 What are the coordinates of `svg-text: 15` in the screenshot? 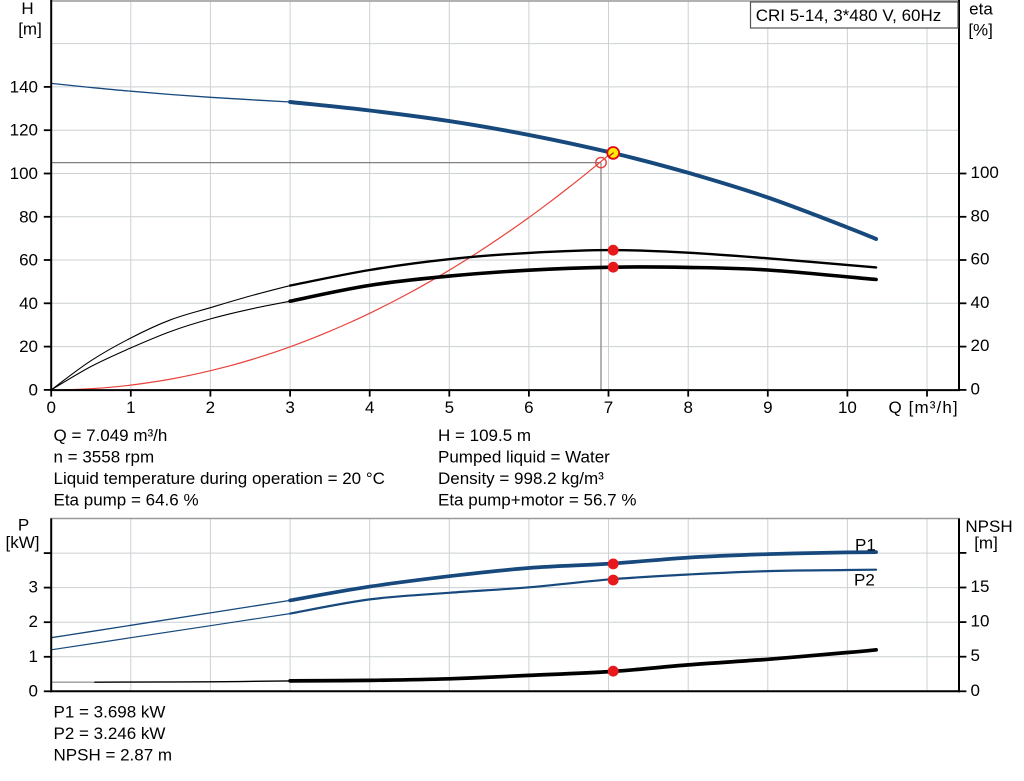 It's located at (980, 586).